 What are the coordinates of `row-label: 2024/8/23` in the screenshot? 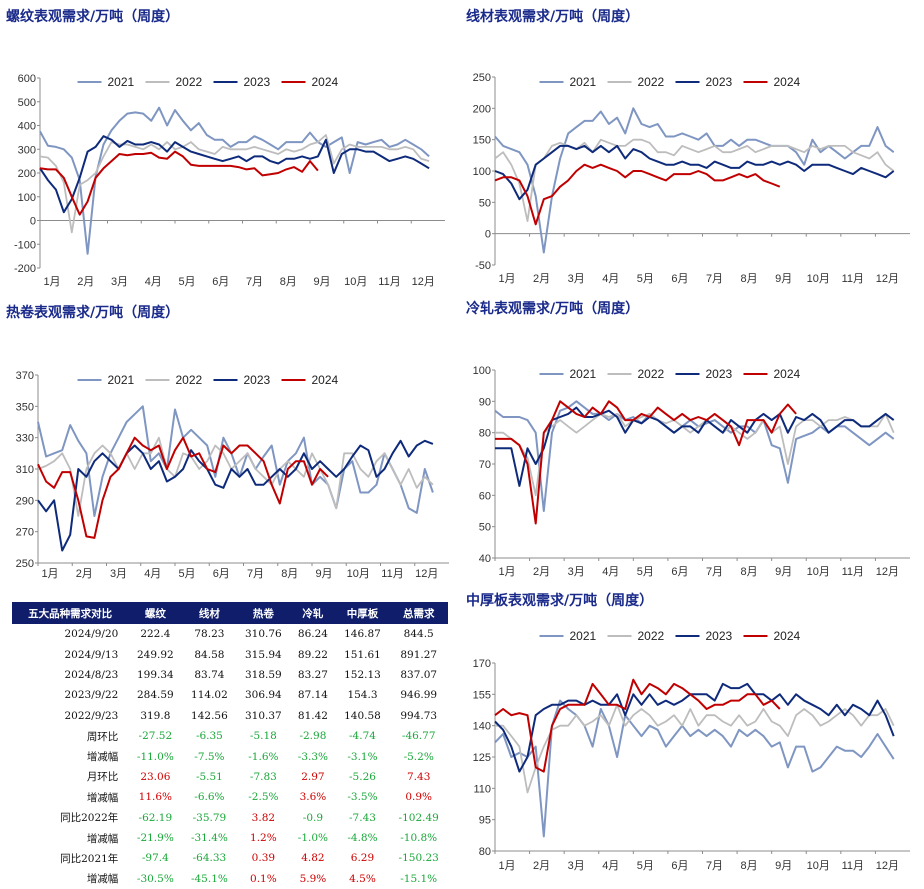 It's located at (91, 674).